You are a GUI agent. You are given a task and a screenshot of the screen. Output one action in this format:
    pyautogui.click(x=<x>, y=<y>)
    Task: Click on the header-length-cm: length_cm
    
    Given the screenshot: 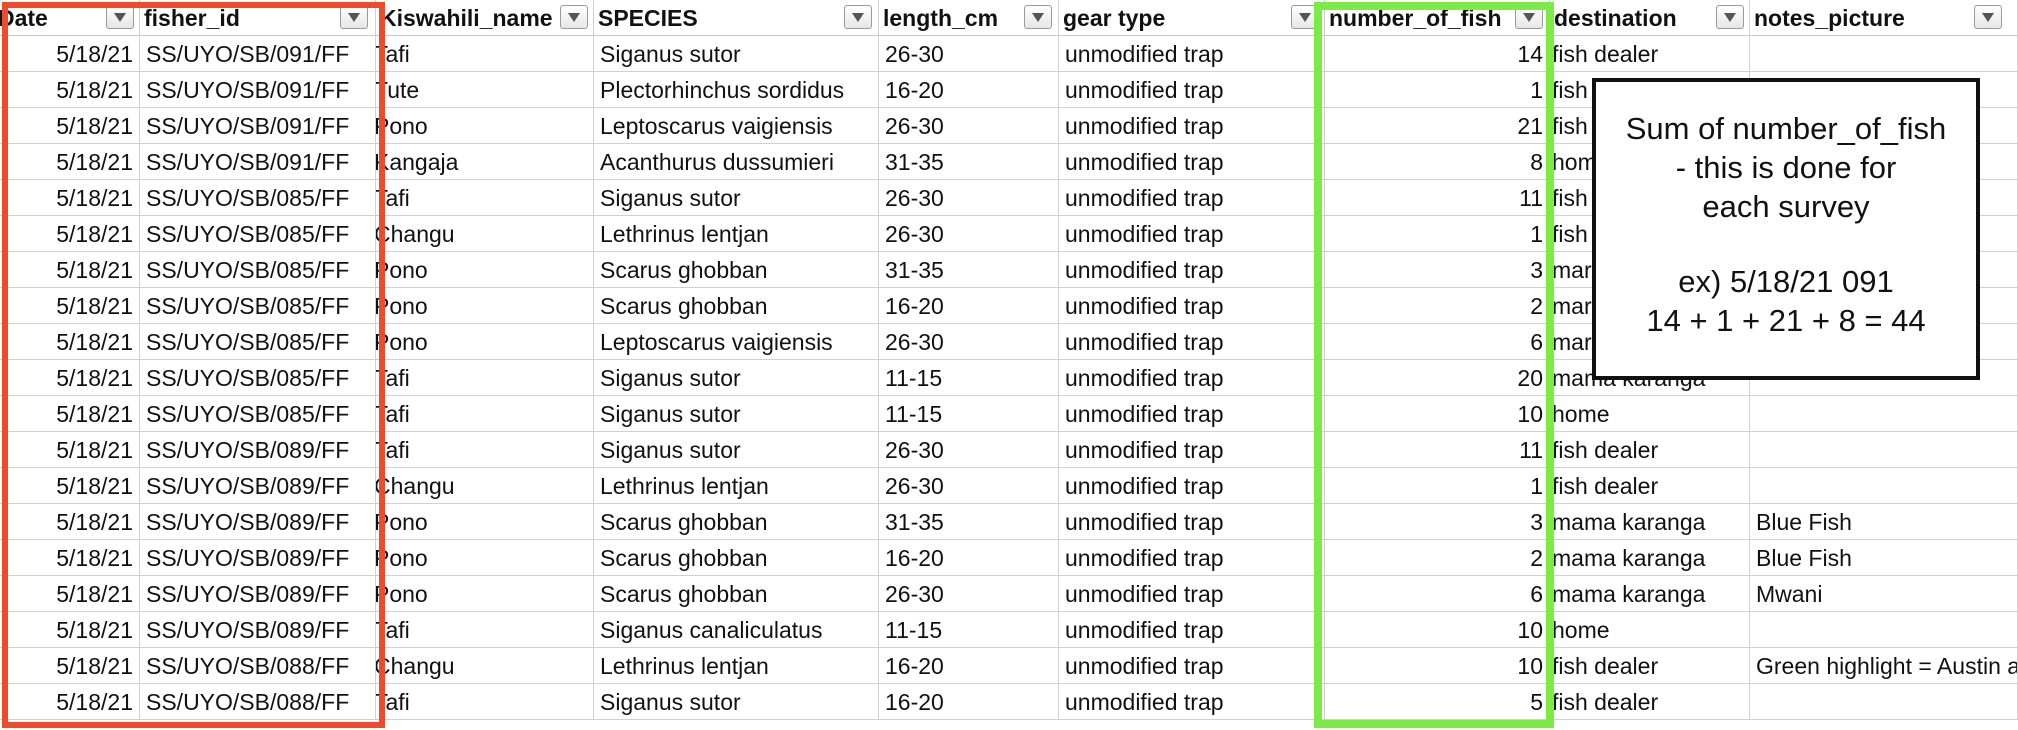 What is the action you would take?
    pyautogui.click(x=969, y=18)
    